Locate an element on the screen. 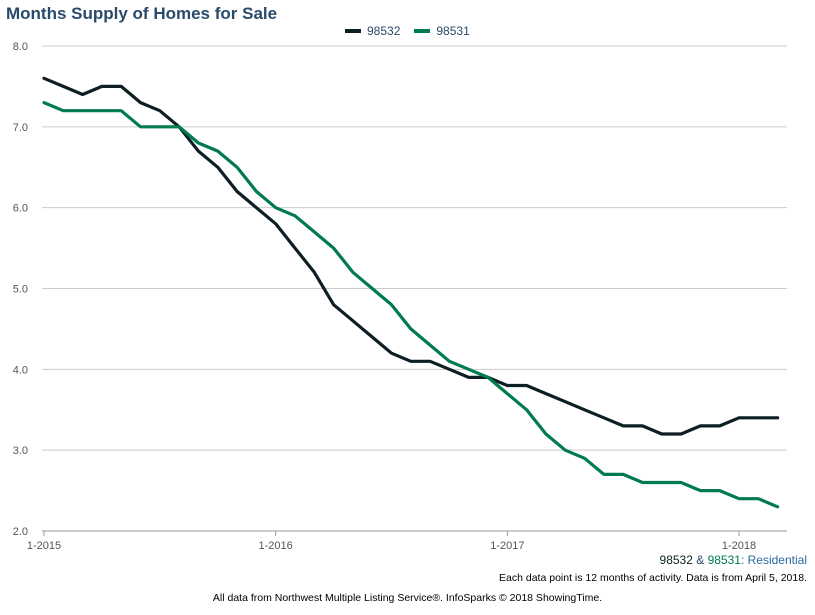 The width and height of the screenshot is (815, 615). y-tick-label: 5.0 is located at coordinates (20, 290).